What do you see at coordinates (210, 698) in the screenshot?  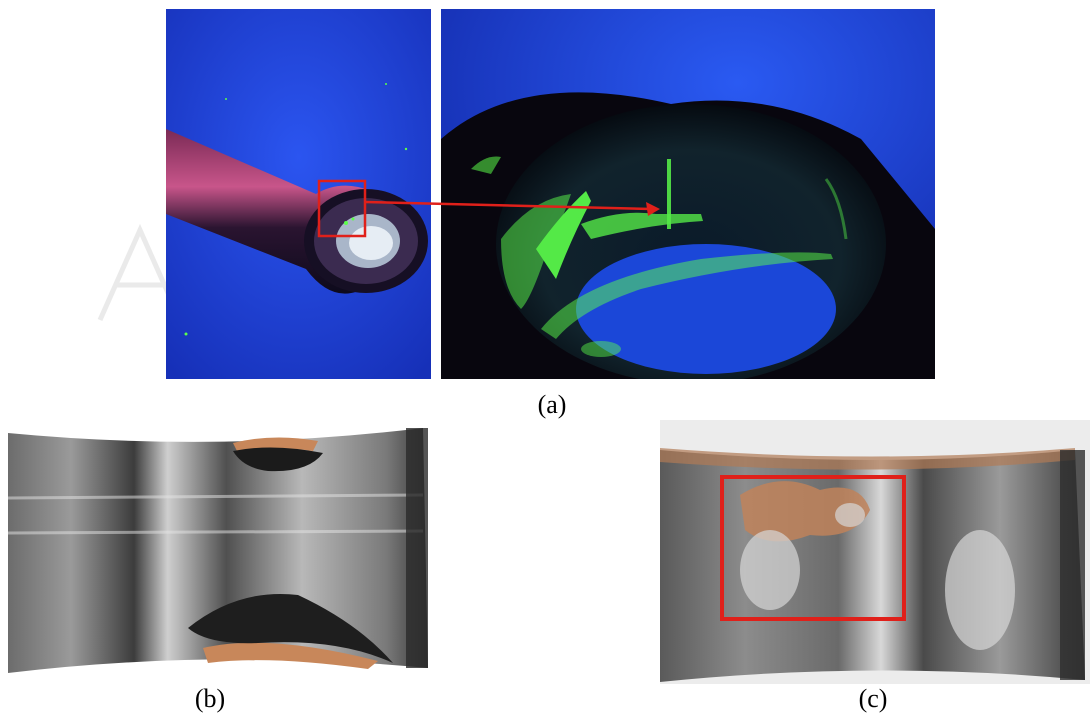 I see `caption-b: (b)` at bounding box center [210, 698].